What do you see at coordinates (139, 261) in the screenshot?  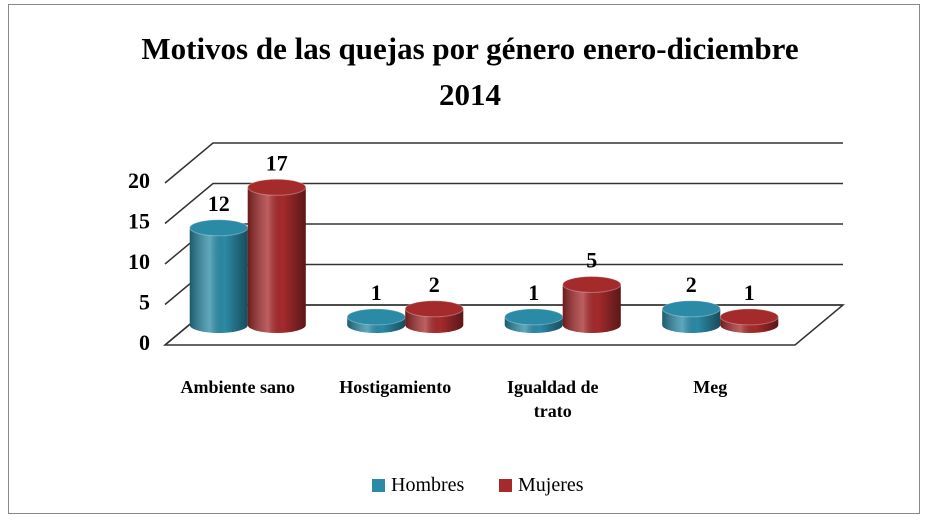 I see `y-tick-label: 10` at bounding box center [139, 261].